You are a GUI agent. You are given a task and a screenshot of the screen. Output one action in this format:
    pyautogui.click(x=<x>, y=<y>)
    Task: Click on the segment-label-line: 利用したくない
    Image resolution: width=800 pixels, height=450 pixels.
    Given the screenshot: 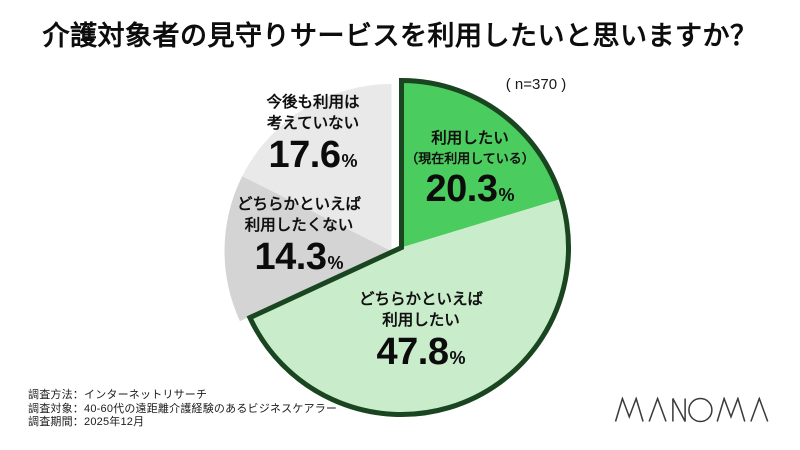 What is the action you would take?
    pyautogui.click(x=299, y=225)
    